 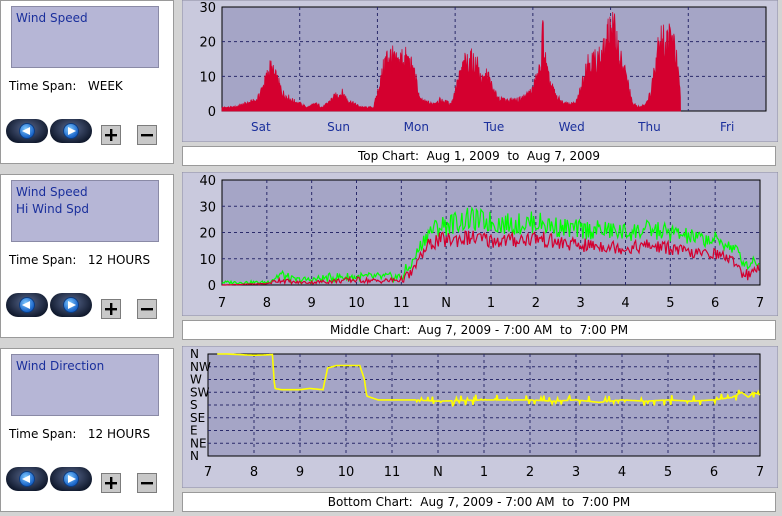 I want to click on x-tick-label: Sun, so click(x=338, y=127).